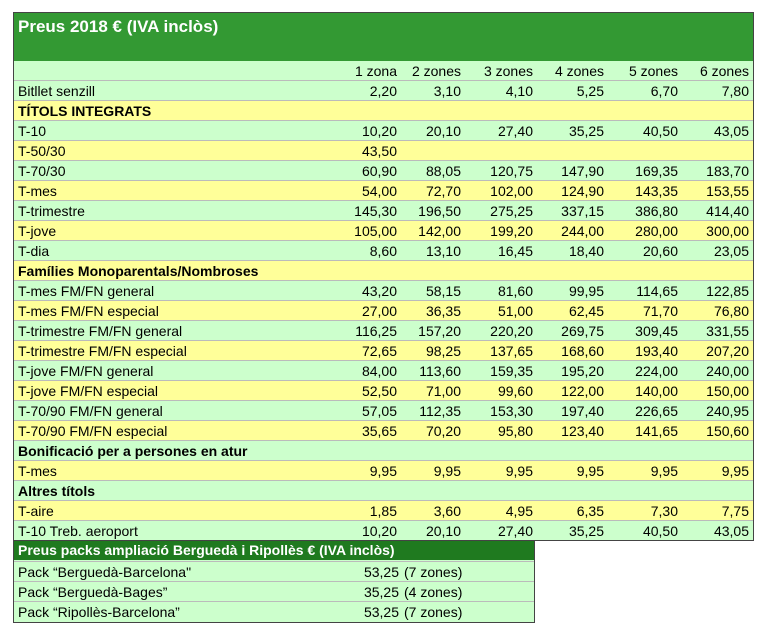 The height and width of the screenshot is (630, 768). What do you see at coordinates (86, 371) in the screenshot?
I see `row-label: T-jove FM/FN general` at bounding box center [86, 371].